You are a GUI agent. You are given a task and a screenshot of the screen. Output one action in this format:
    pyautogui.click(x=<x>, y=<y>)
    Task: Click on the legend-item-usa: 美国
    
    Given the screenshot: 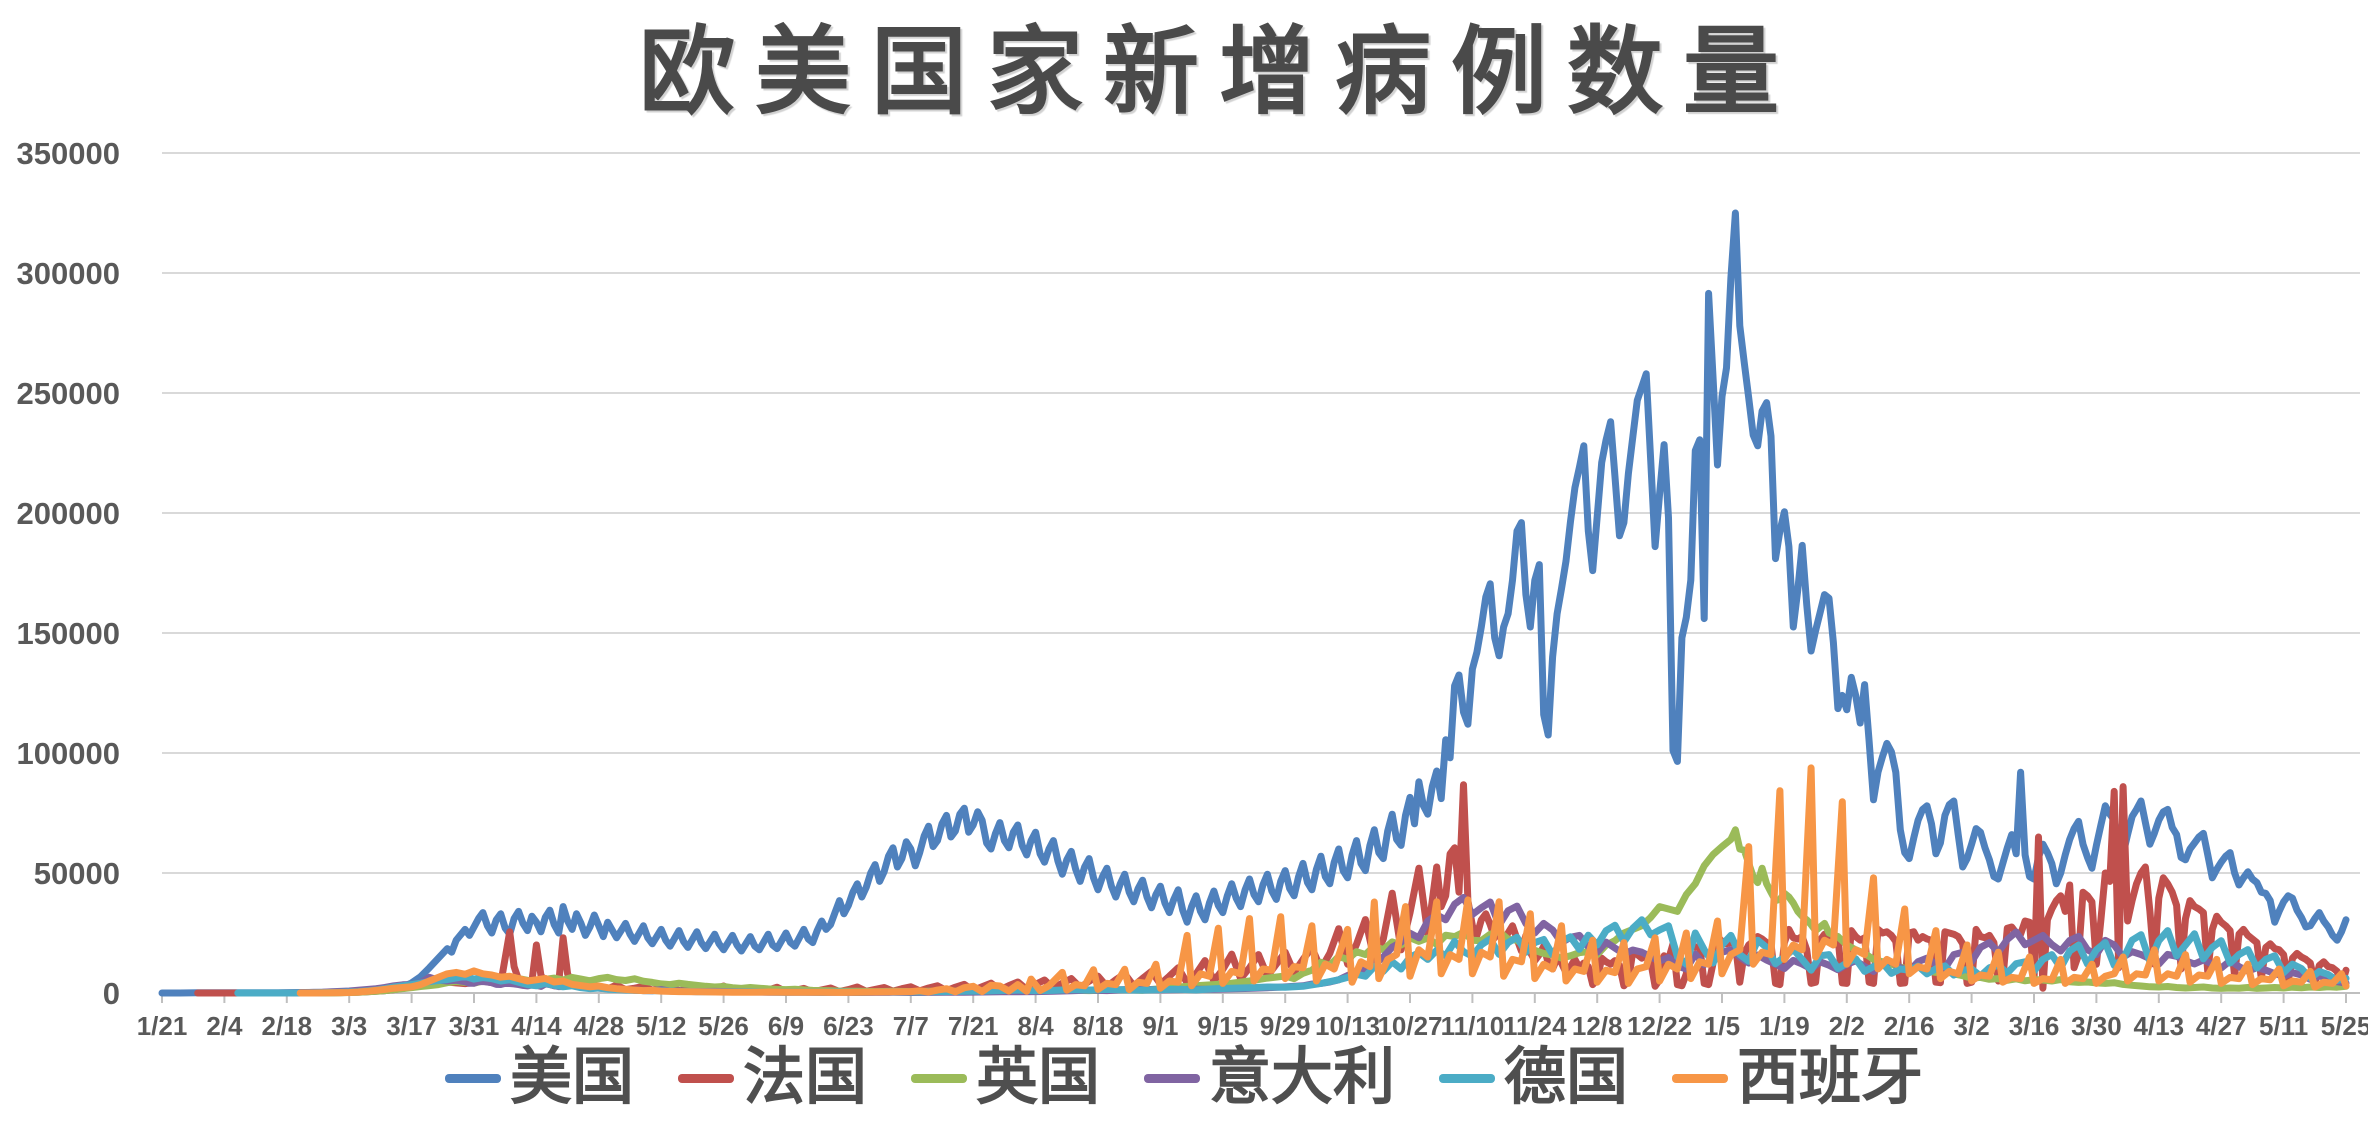 What is the action you would take?
    pyautogui.click(x=539, y=1078)
    